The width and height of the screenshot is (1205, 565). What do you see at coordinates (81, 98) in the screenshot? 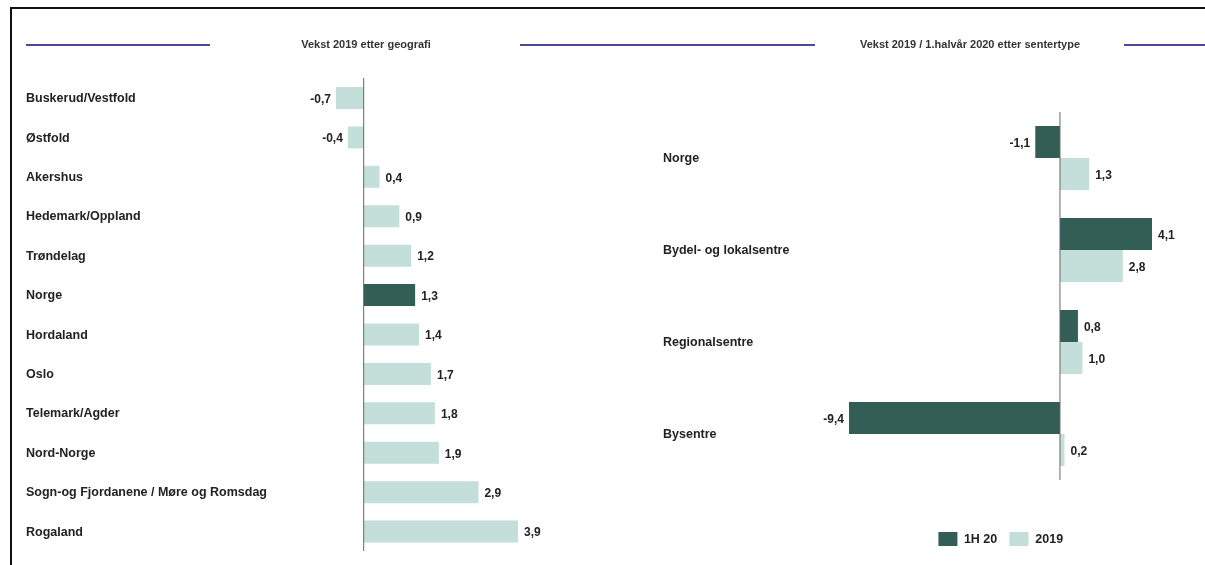
I see `y-tick-label: Buskerud/Vestfold` at bounding box center [81, 98].